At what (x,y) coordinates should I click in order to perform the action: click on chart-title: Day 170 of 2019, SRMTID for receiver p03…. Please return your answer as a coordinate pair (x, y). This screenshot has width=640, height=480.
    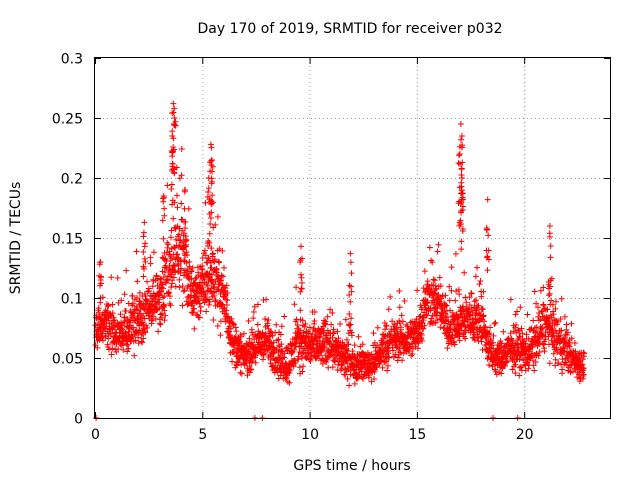
    Looking at the image, I should click on (349, 29).